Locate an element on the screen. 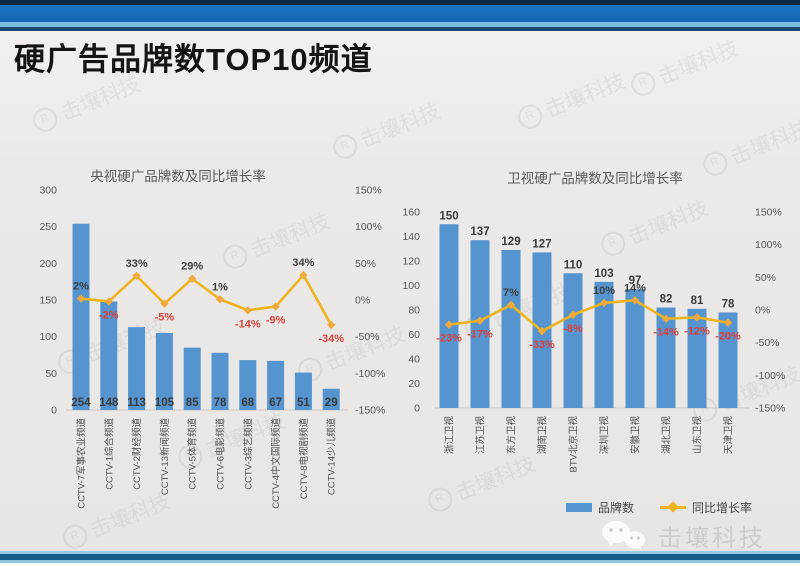 The image size is (800, 566). svg-text: 湖北卫视 is located at coordinates (667, 435).